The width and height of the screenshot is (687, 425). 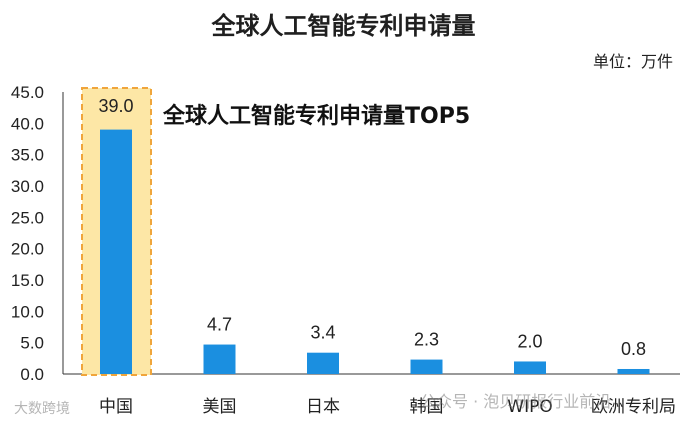 I want to click on data-label: 0.8, so click(x=633, y=349).